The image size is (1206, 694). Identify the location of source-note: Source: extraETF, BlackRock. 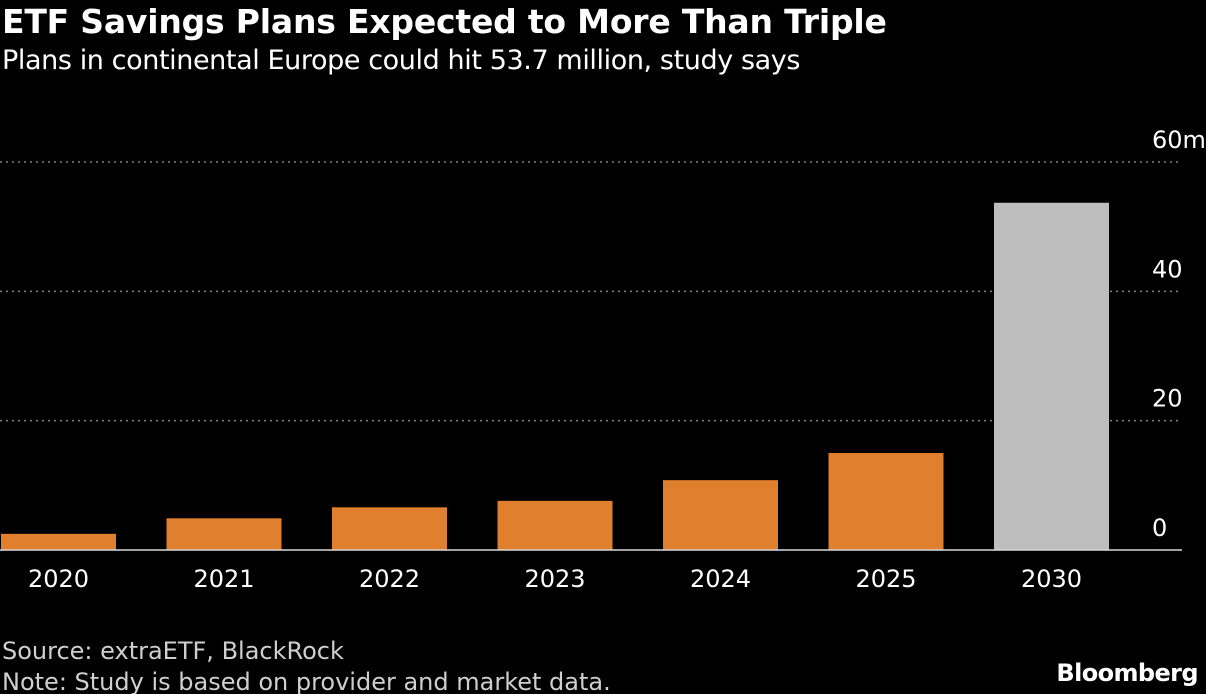
(173, 651).